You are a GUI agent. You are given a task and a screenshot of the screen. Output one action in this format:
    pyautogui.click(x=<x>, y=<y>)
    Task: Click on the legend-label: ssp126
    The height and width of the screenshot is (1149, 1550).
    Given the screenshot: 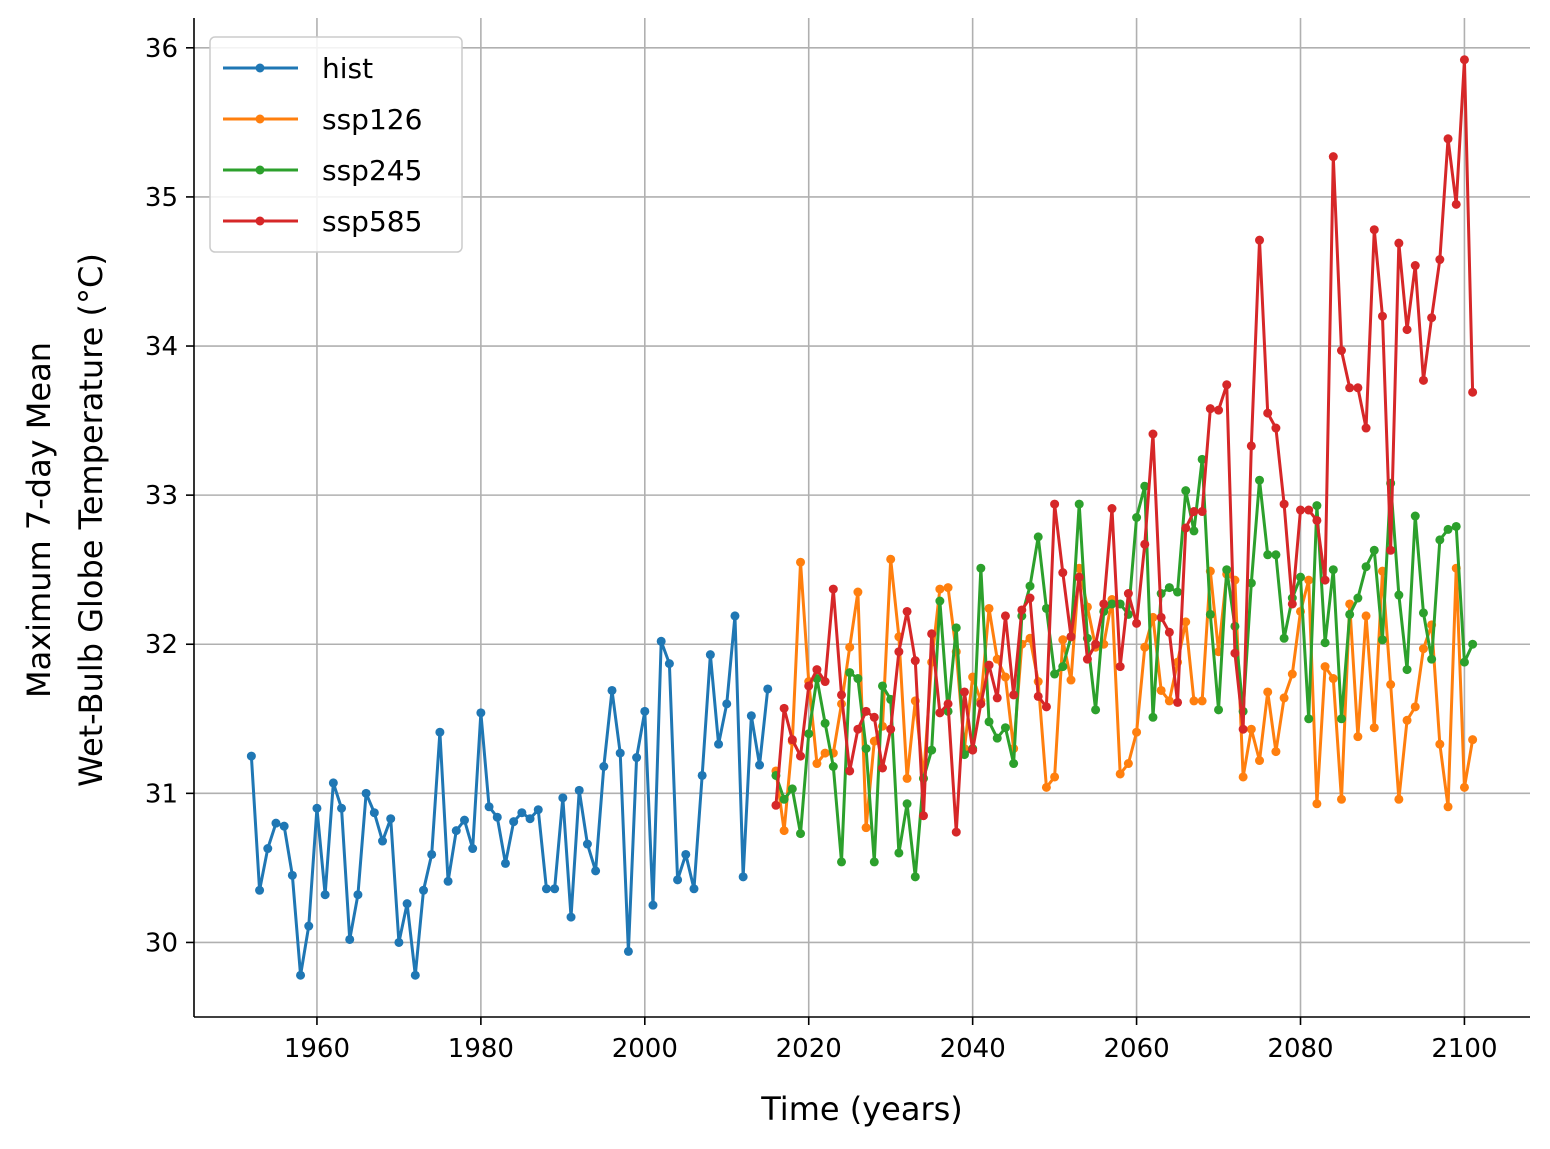 What is the action you would take?
    pyautogui.click(x=372, y=119)
    